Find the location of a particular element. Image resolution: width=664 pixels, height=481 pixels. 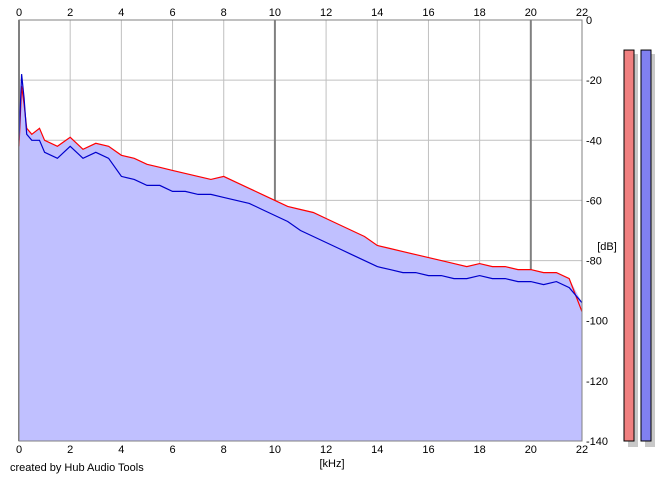

x-tick-label-bottom: 10 is located at coordinates (275, 450).